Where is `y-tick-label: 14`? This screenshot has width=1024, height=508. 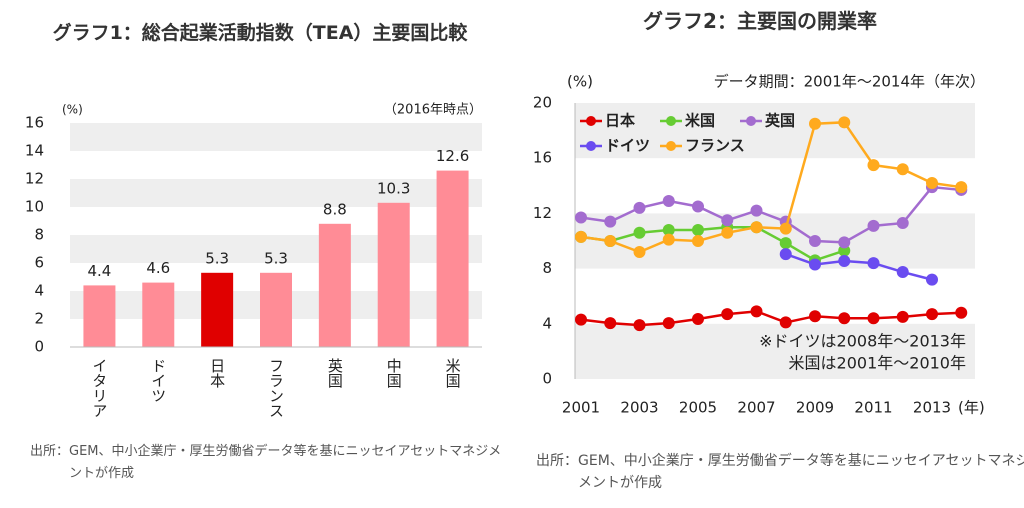 y-tick-label: 14 is located at coordinates (34, 151).